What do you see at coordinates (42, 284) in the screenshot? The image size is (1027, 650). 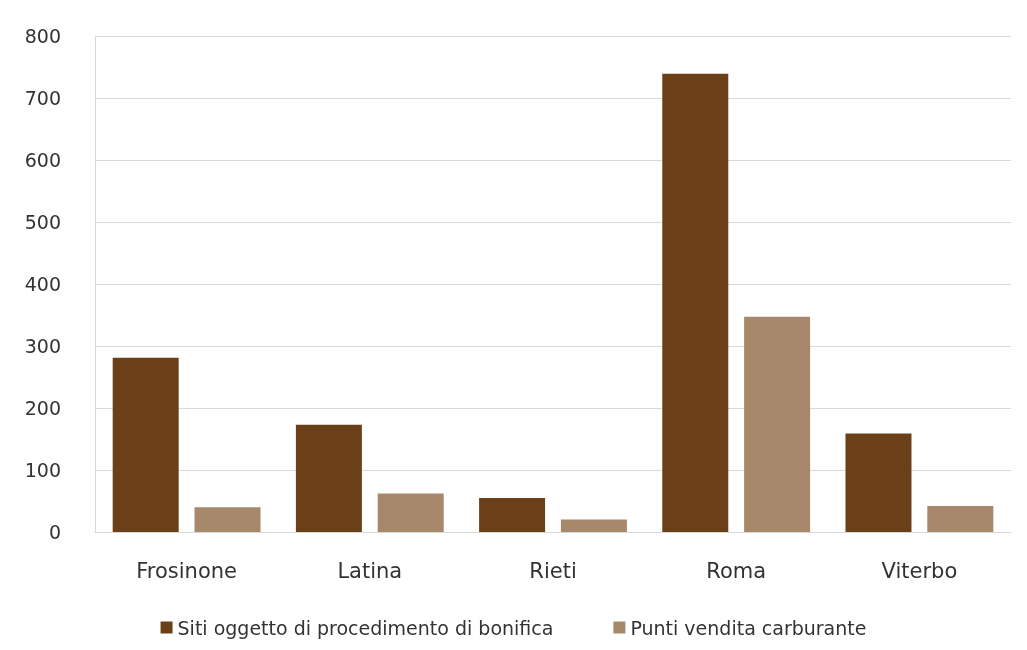 I see `y-tick-label: 400` at bounding box center [42, 284].